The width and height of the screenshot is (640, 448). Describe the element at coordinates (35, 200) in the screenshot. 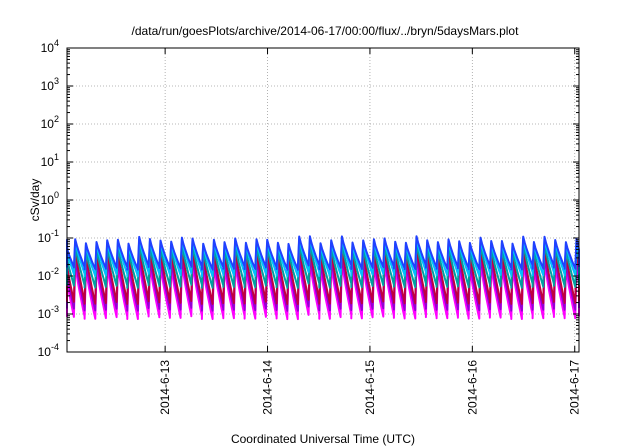

I see `y-axis-title: cSv/day` at that location.